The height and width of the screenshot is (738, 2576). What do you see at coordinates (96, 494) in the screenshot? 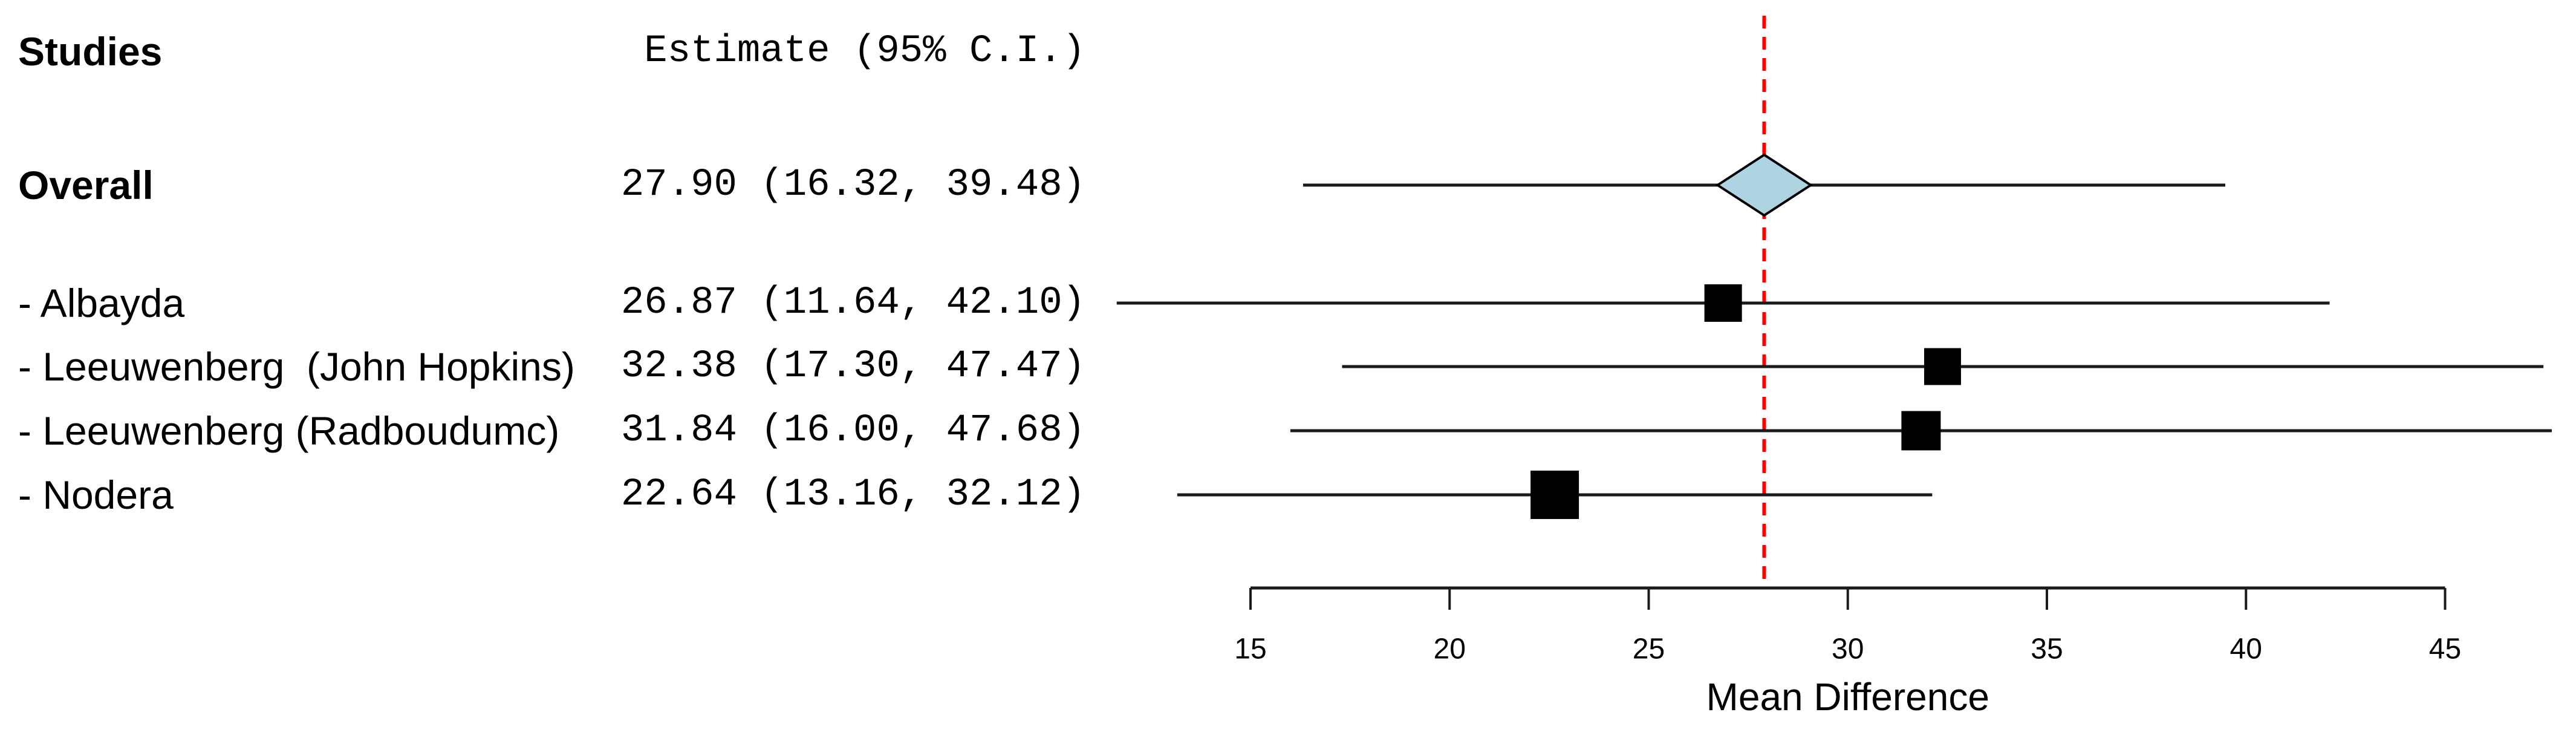
I see `study-row-label: - Nodera` at bounding box center [96, 494].